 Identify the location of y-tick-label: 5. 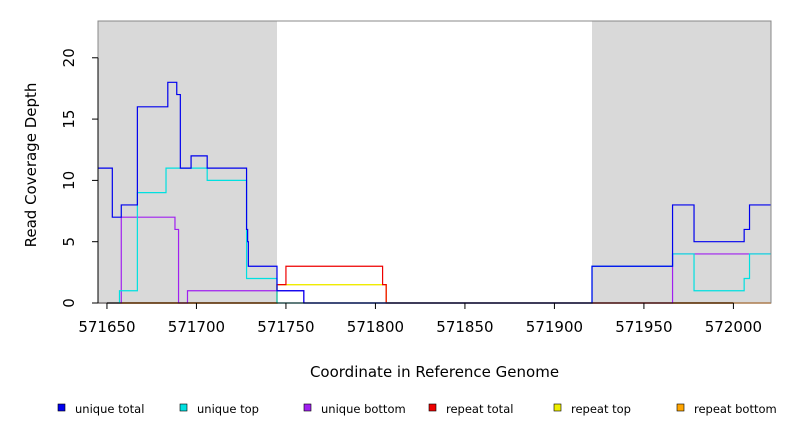
(69, 242).